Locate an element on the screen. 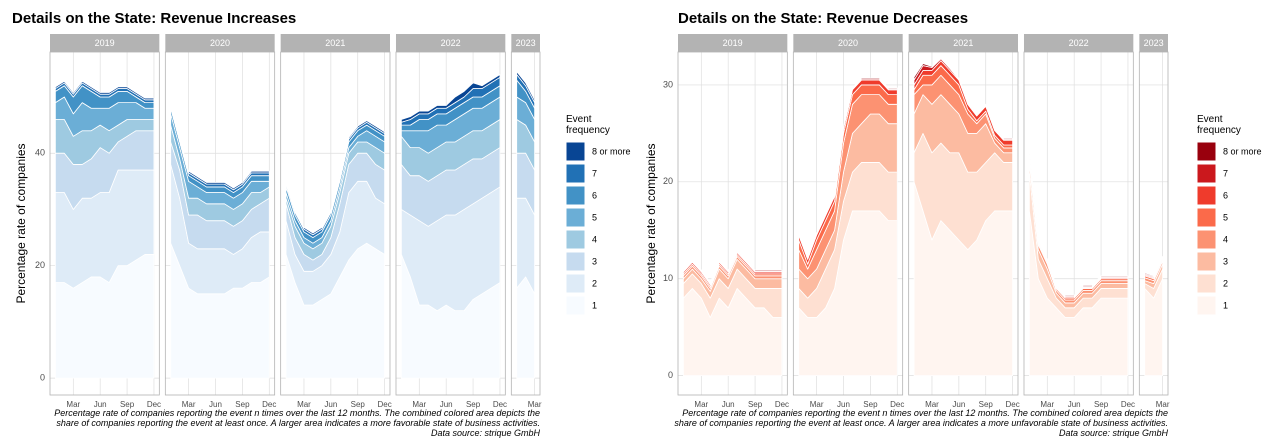 The width and height of the screenshot is (1272, 445). chart-title: Details on the State: Revenue Decreases is located at coordinates (823, 18).